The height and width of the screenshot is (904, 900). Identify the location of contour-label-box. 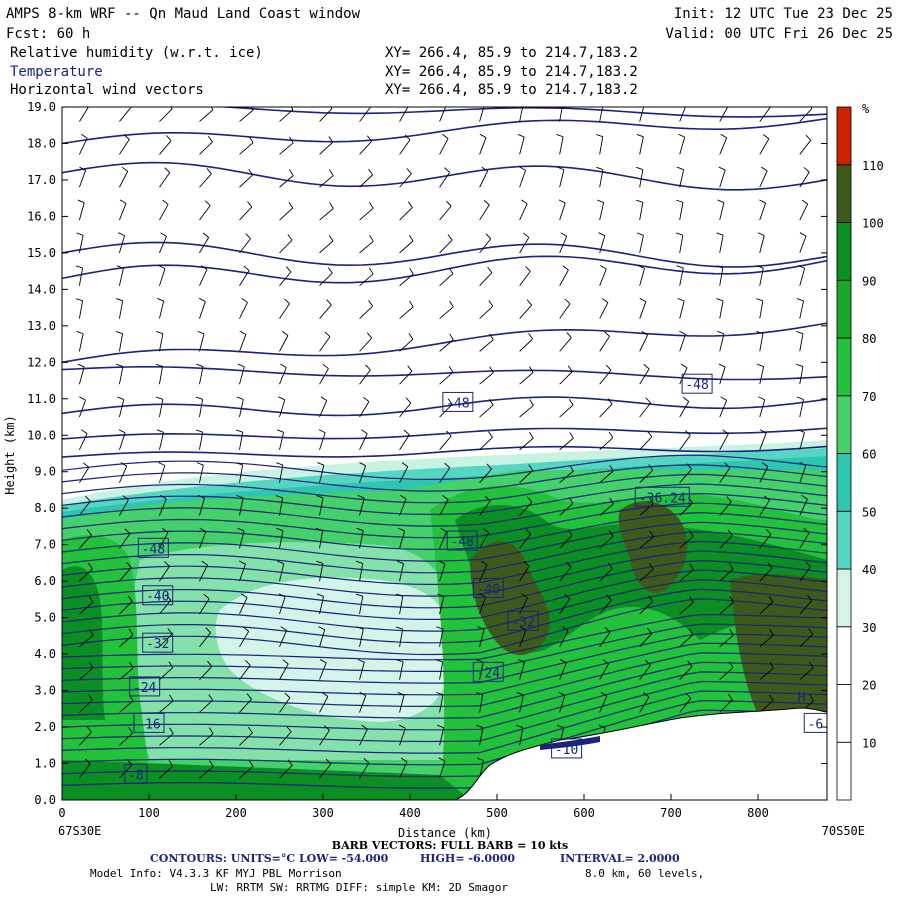
(458, 401).